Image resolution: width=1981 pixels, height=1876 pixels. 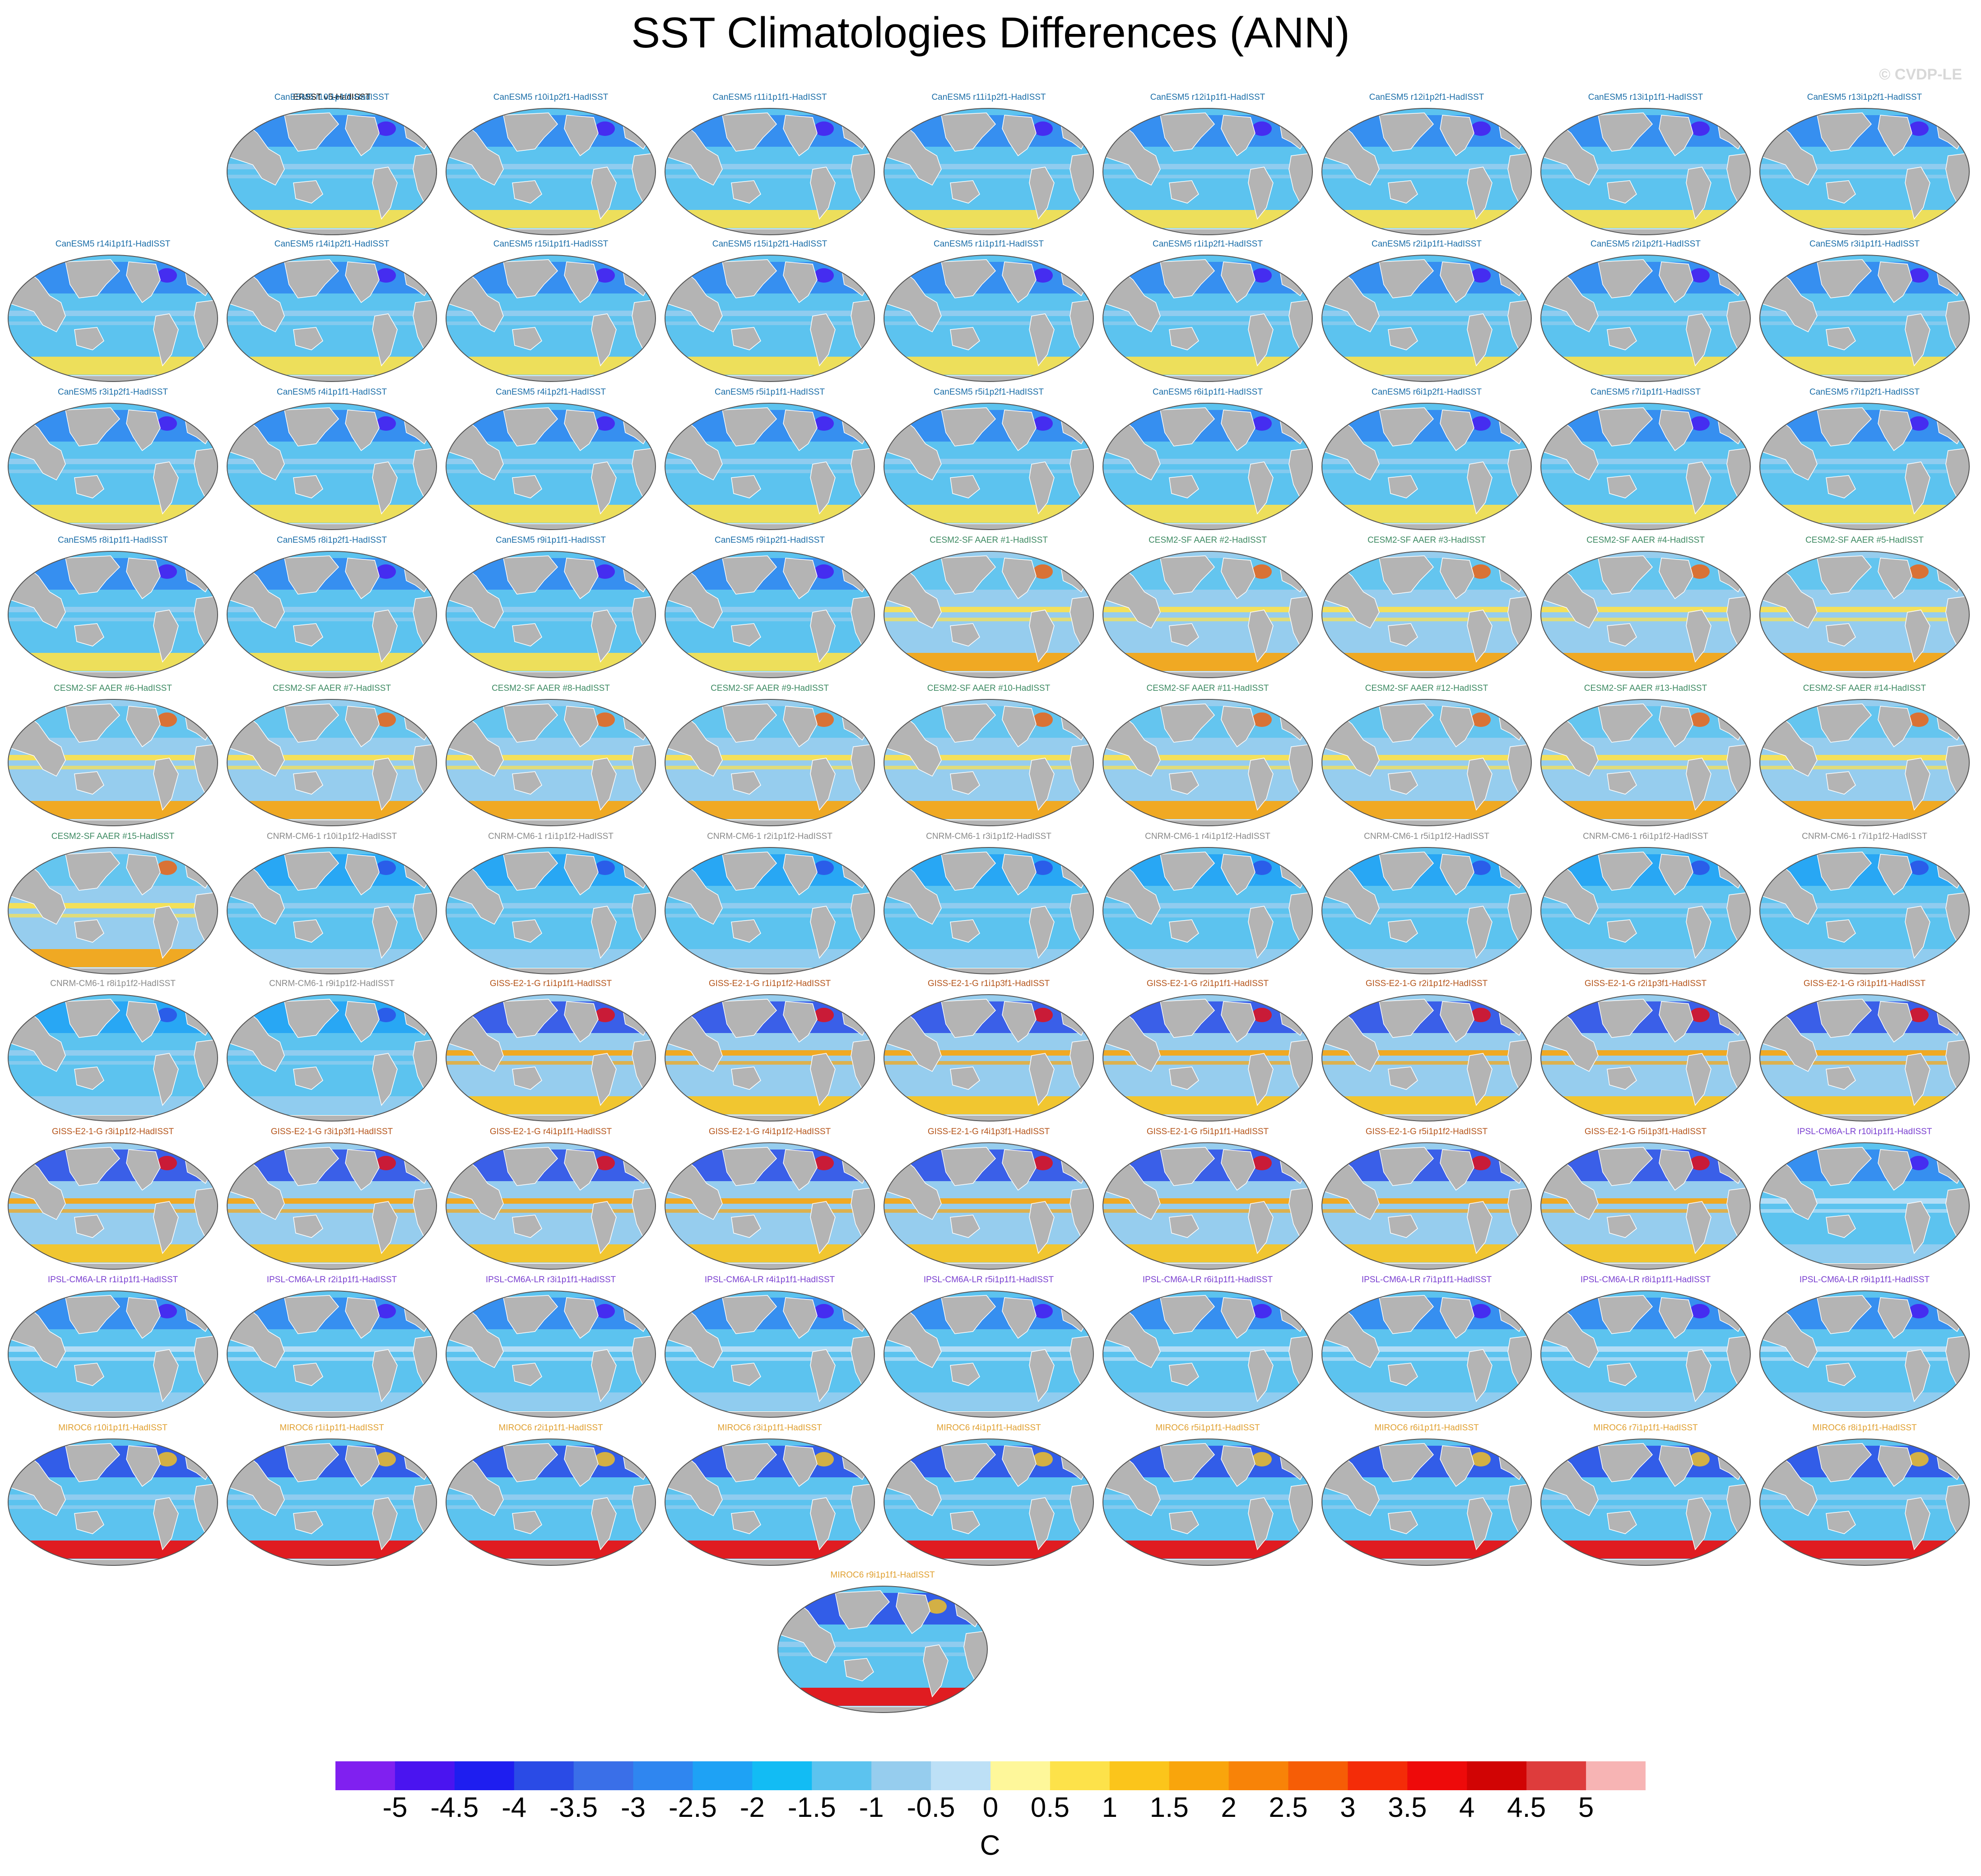 I want to click on colorbar-tick-label: 2, so click(x=1229, y=1807).